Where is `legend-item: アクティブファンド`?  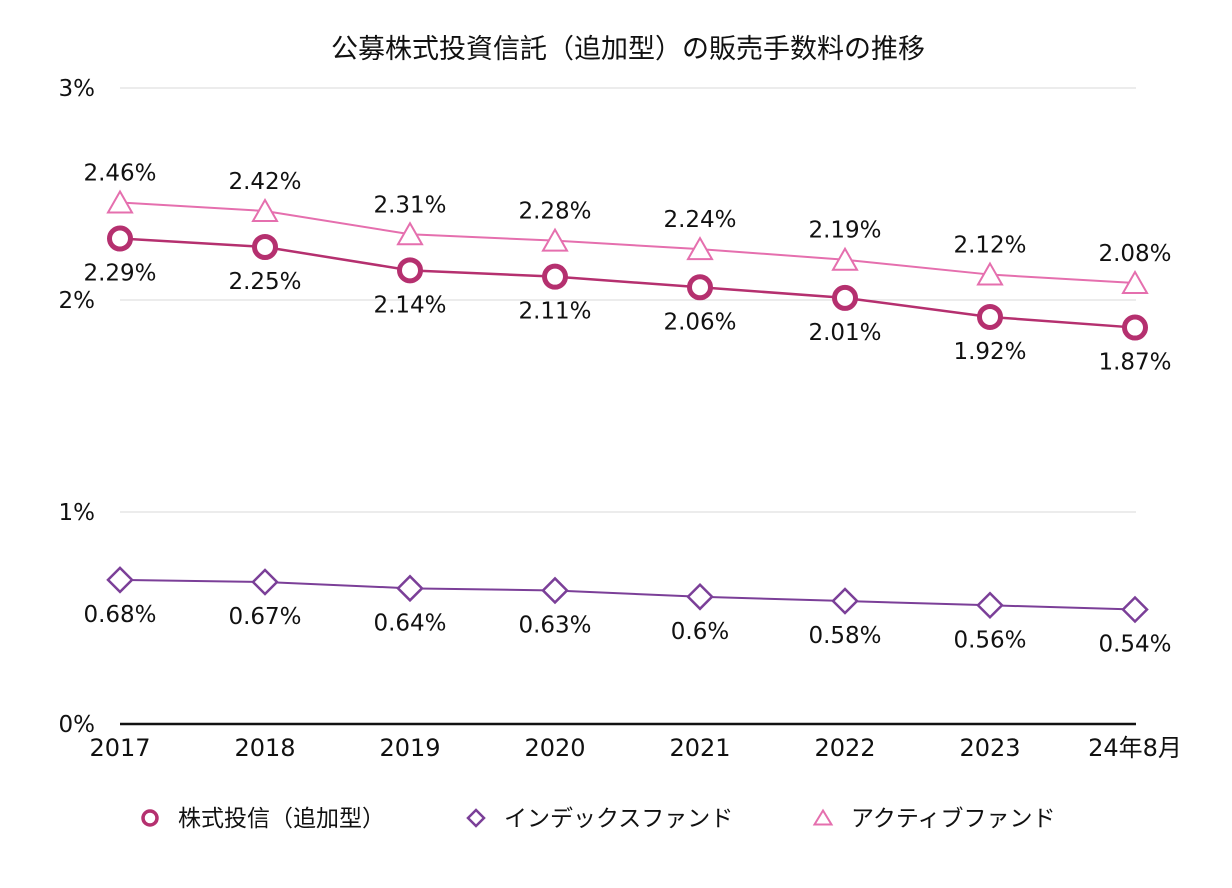
legend-item: アクティブファンド is located at coordinates (933, 819).